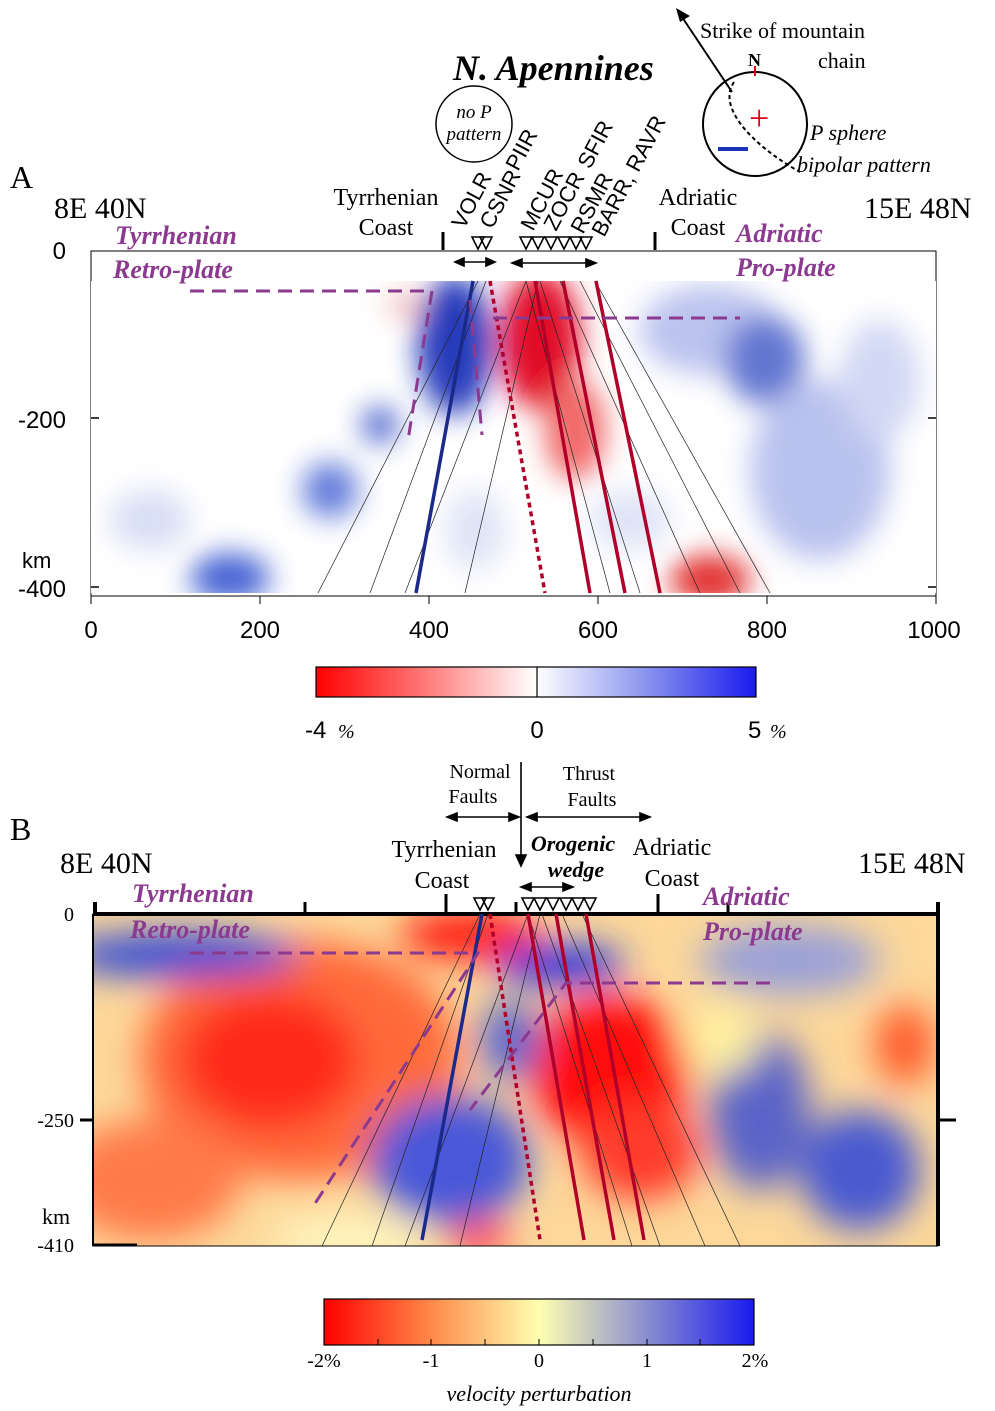  What do you see at coordinates (473, 134) in the screenshot?
I see `no-p-line2: pattern` at bounding box center [473, 134].